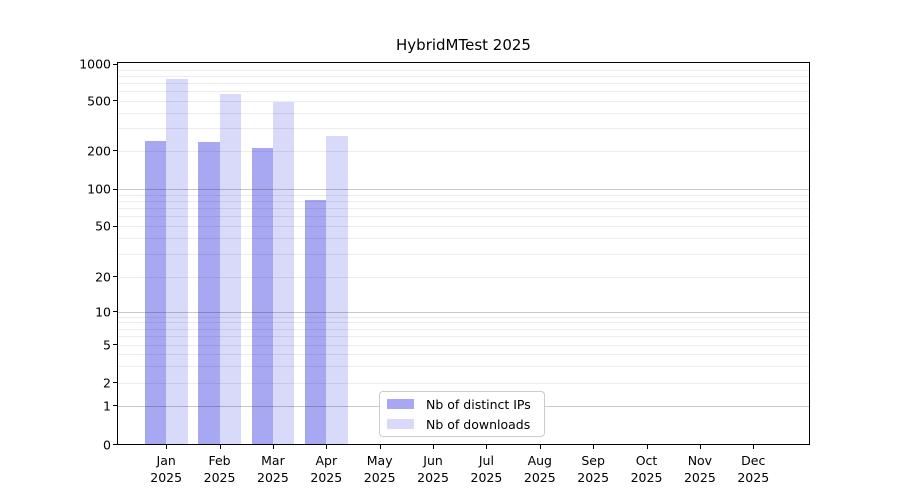 The width and height of the screenshot is (900, 500). Describe the element at coordinates (220, 469) in the screenshot. I see `x-tick-label-feb: Feb 2025` at that location.